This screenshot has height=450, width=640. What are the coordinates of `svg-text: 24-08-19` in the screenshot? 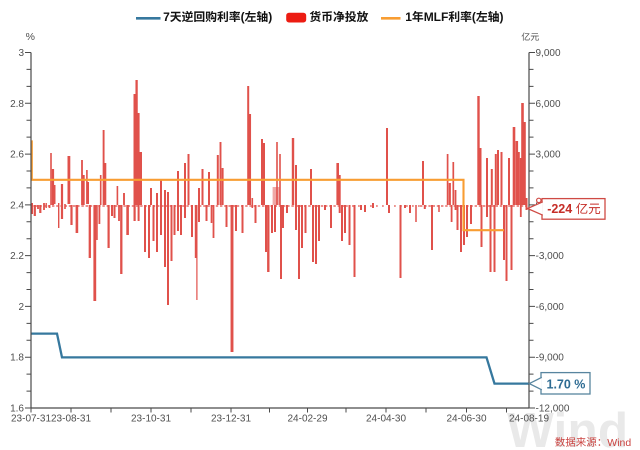 It's located at (529, 419).